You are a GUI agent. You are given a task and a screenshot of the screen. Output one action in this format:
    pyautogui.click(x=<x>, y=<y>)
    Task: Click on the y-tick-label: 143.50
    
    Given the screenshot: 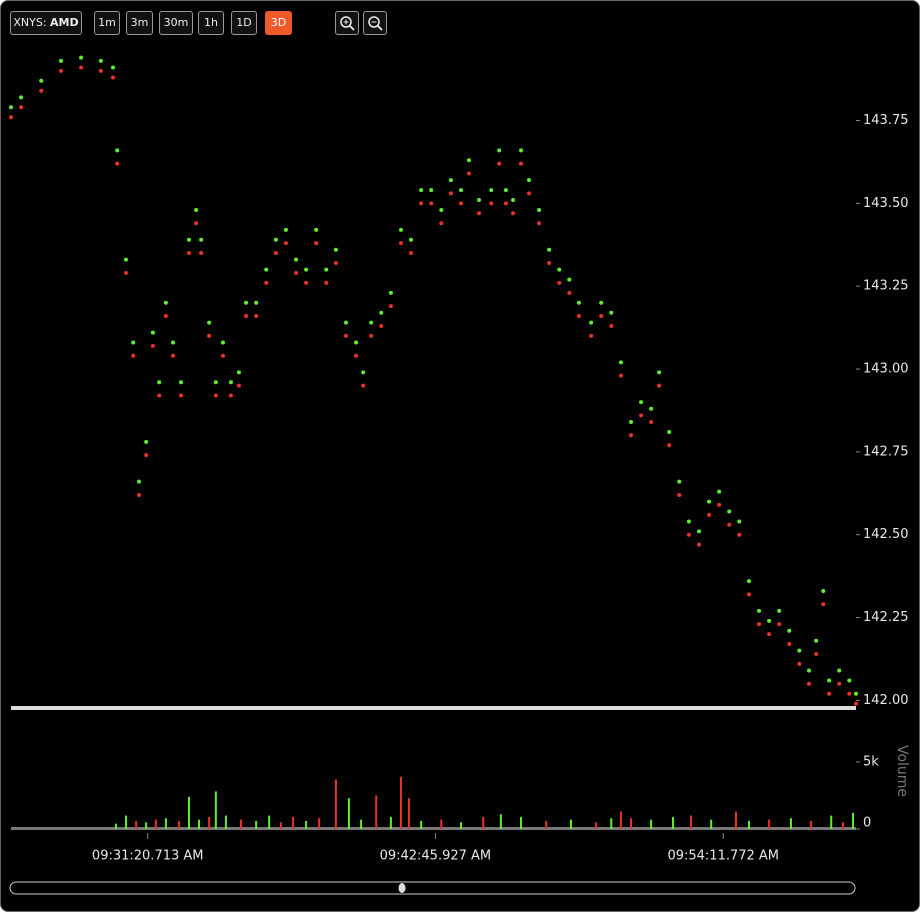 What is the action you would take?
    pyautogui.click(x=886, y=203)
    